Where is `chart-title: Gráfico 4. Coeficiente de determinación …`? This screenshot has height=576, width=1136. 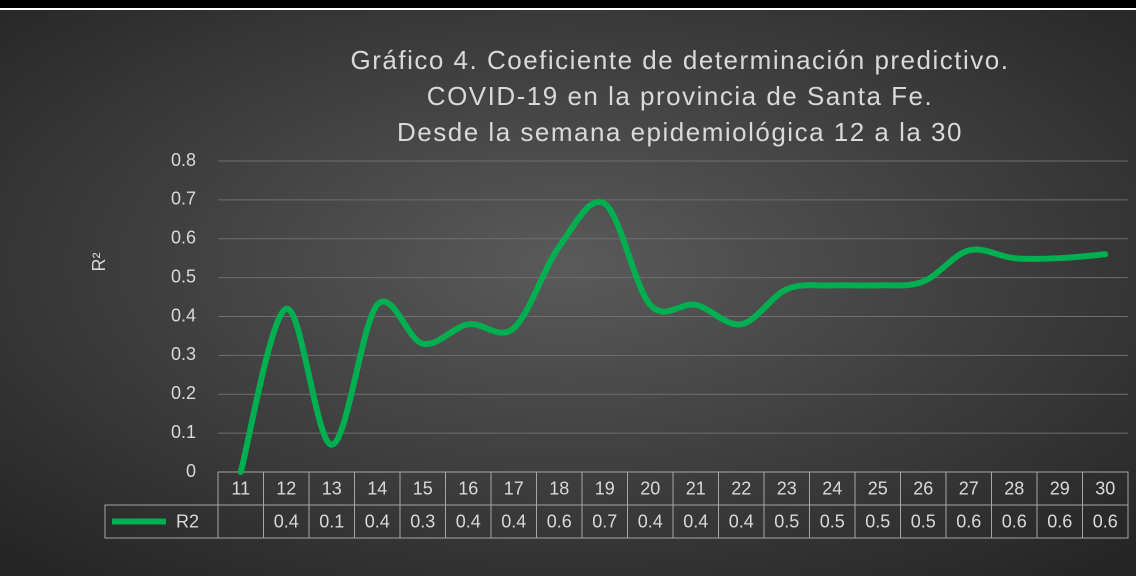 chart-title: Gráfico 4. Coeficiente de determinación … is located at coordinates (680, 60).